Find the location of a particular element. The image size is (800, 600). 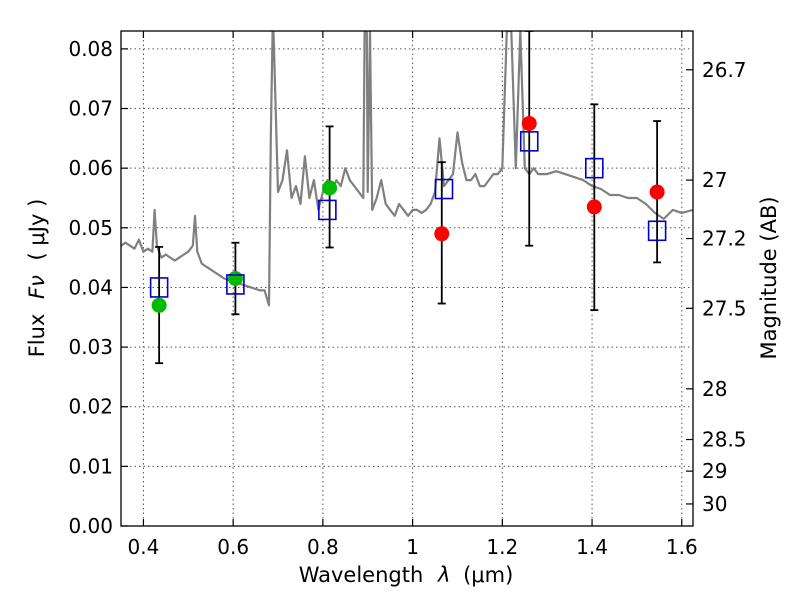

y-axis-label-symbol: Fν is located at coordinates (37, 287).